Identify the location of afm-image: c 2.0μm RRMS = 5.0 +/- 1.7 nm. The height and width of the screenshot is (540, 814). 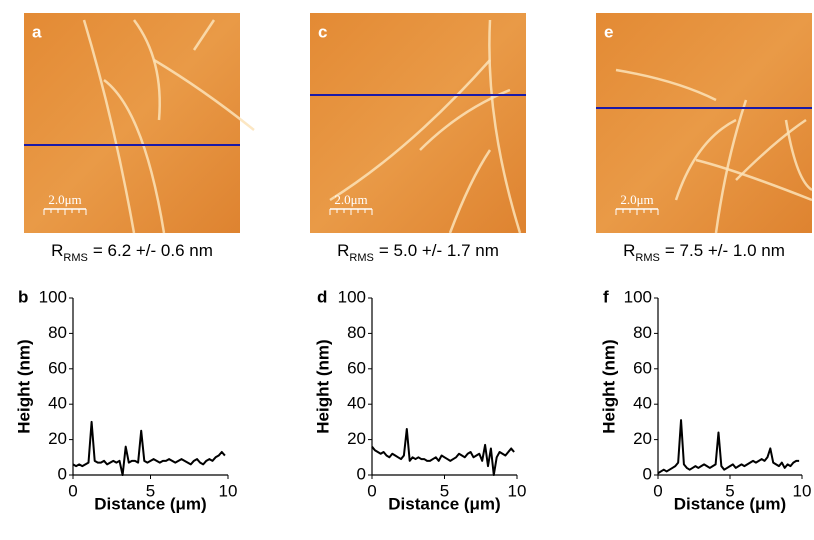
(418, 138).